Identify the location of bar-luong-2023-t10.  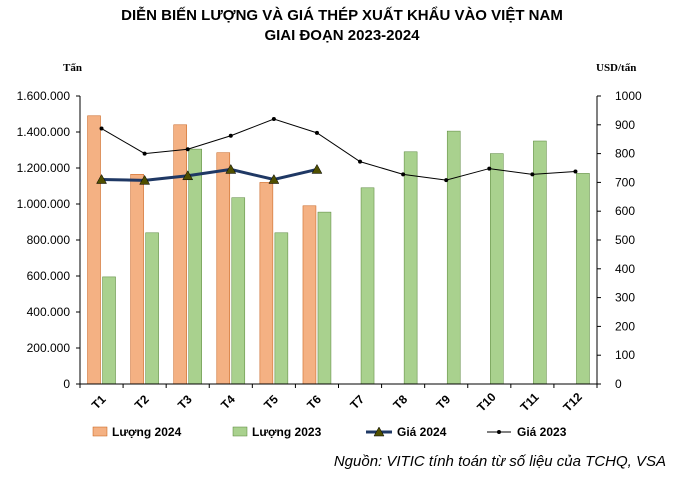
(497, 269).